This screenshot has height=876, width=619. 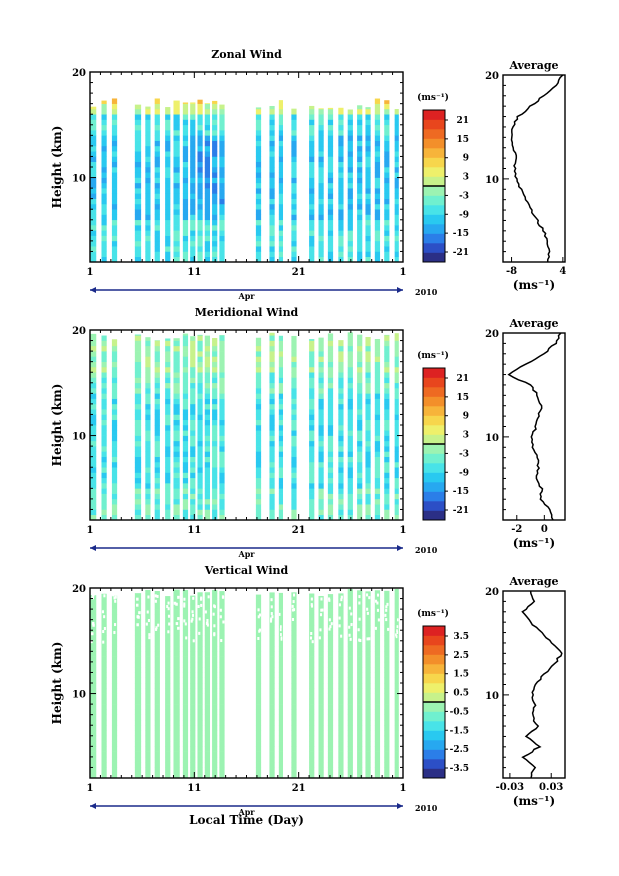 What do you see at coordinates (462, 140) in the screenshot?
I see `colorbar-tick-label: 15` at bounding box center [462, 140].